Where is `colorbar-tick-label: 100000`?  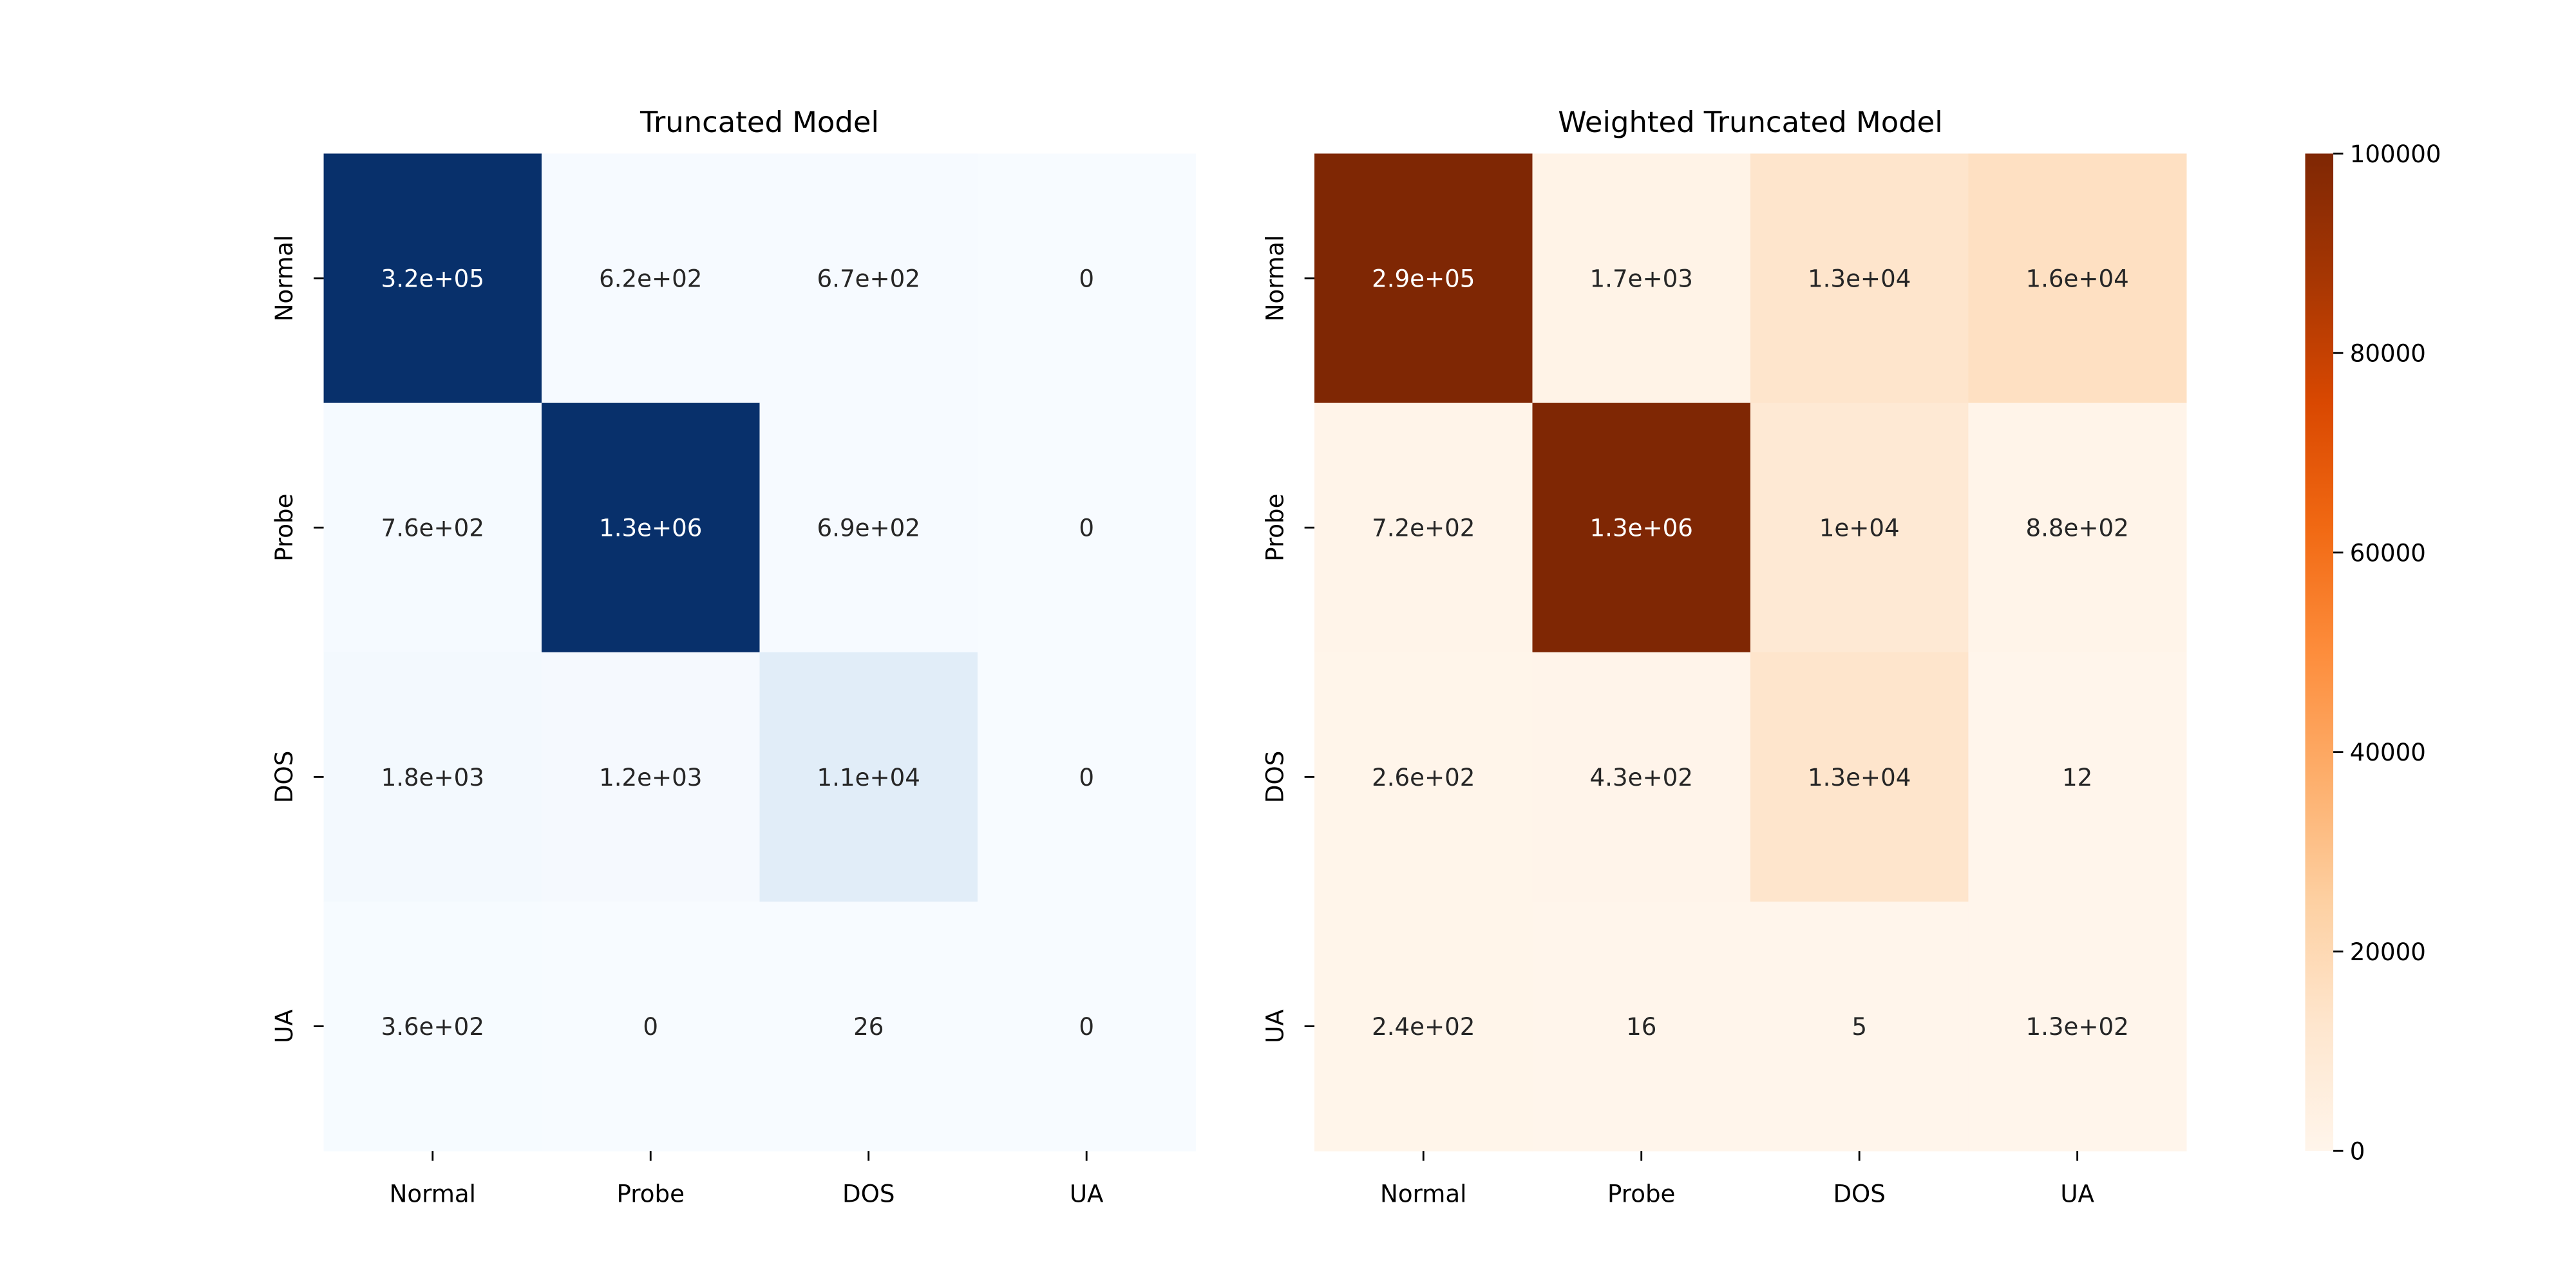 colorbar-tick-label: 100000 is located at coordinates (2395, 154).